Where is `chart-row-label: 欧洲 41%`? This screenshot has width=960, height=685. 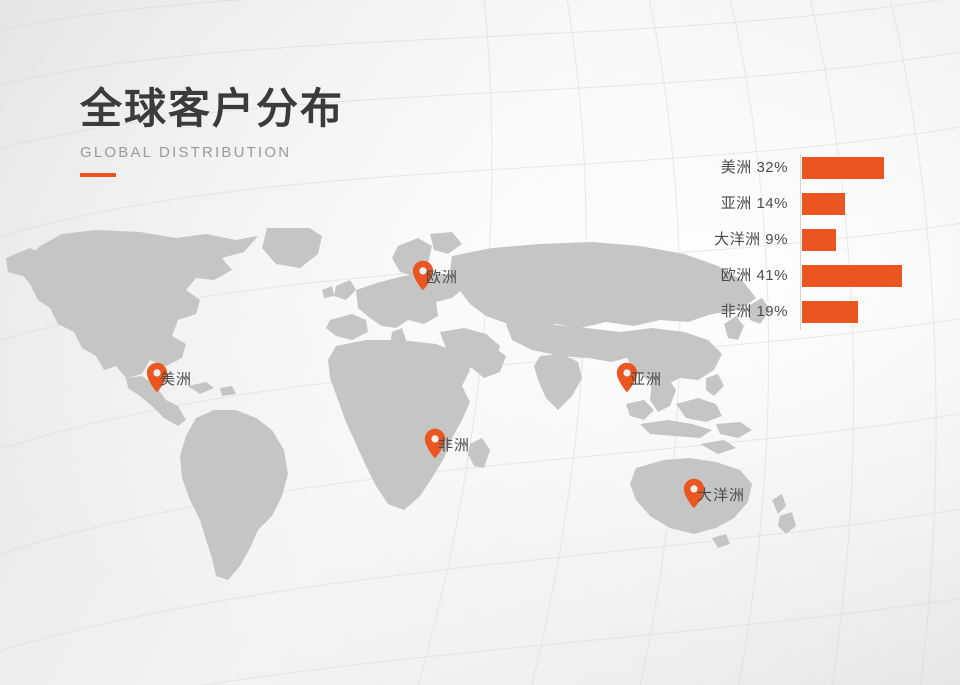
chart-row-label: 欧洲 41% is located at coordinates (754, 275).